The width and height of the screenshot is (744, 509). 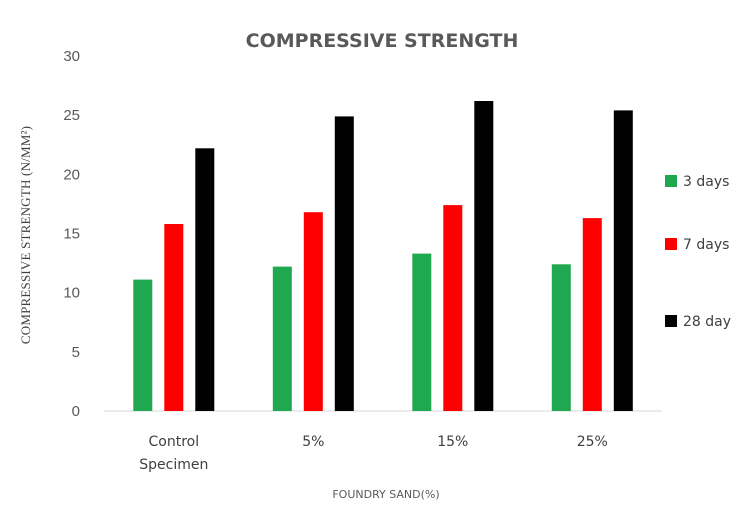 What do you see at coordinates (71, 174) in the screenshot?
I see `y-tick-label: 20` at bounding box center [71, 174].